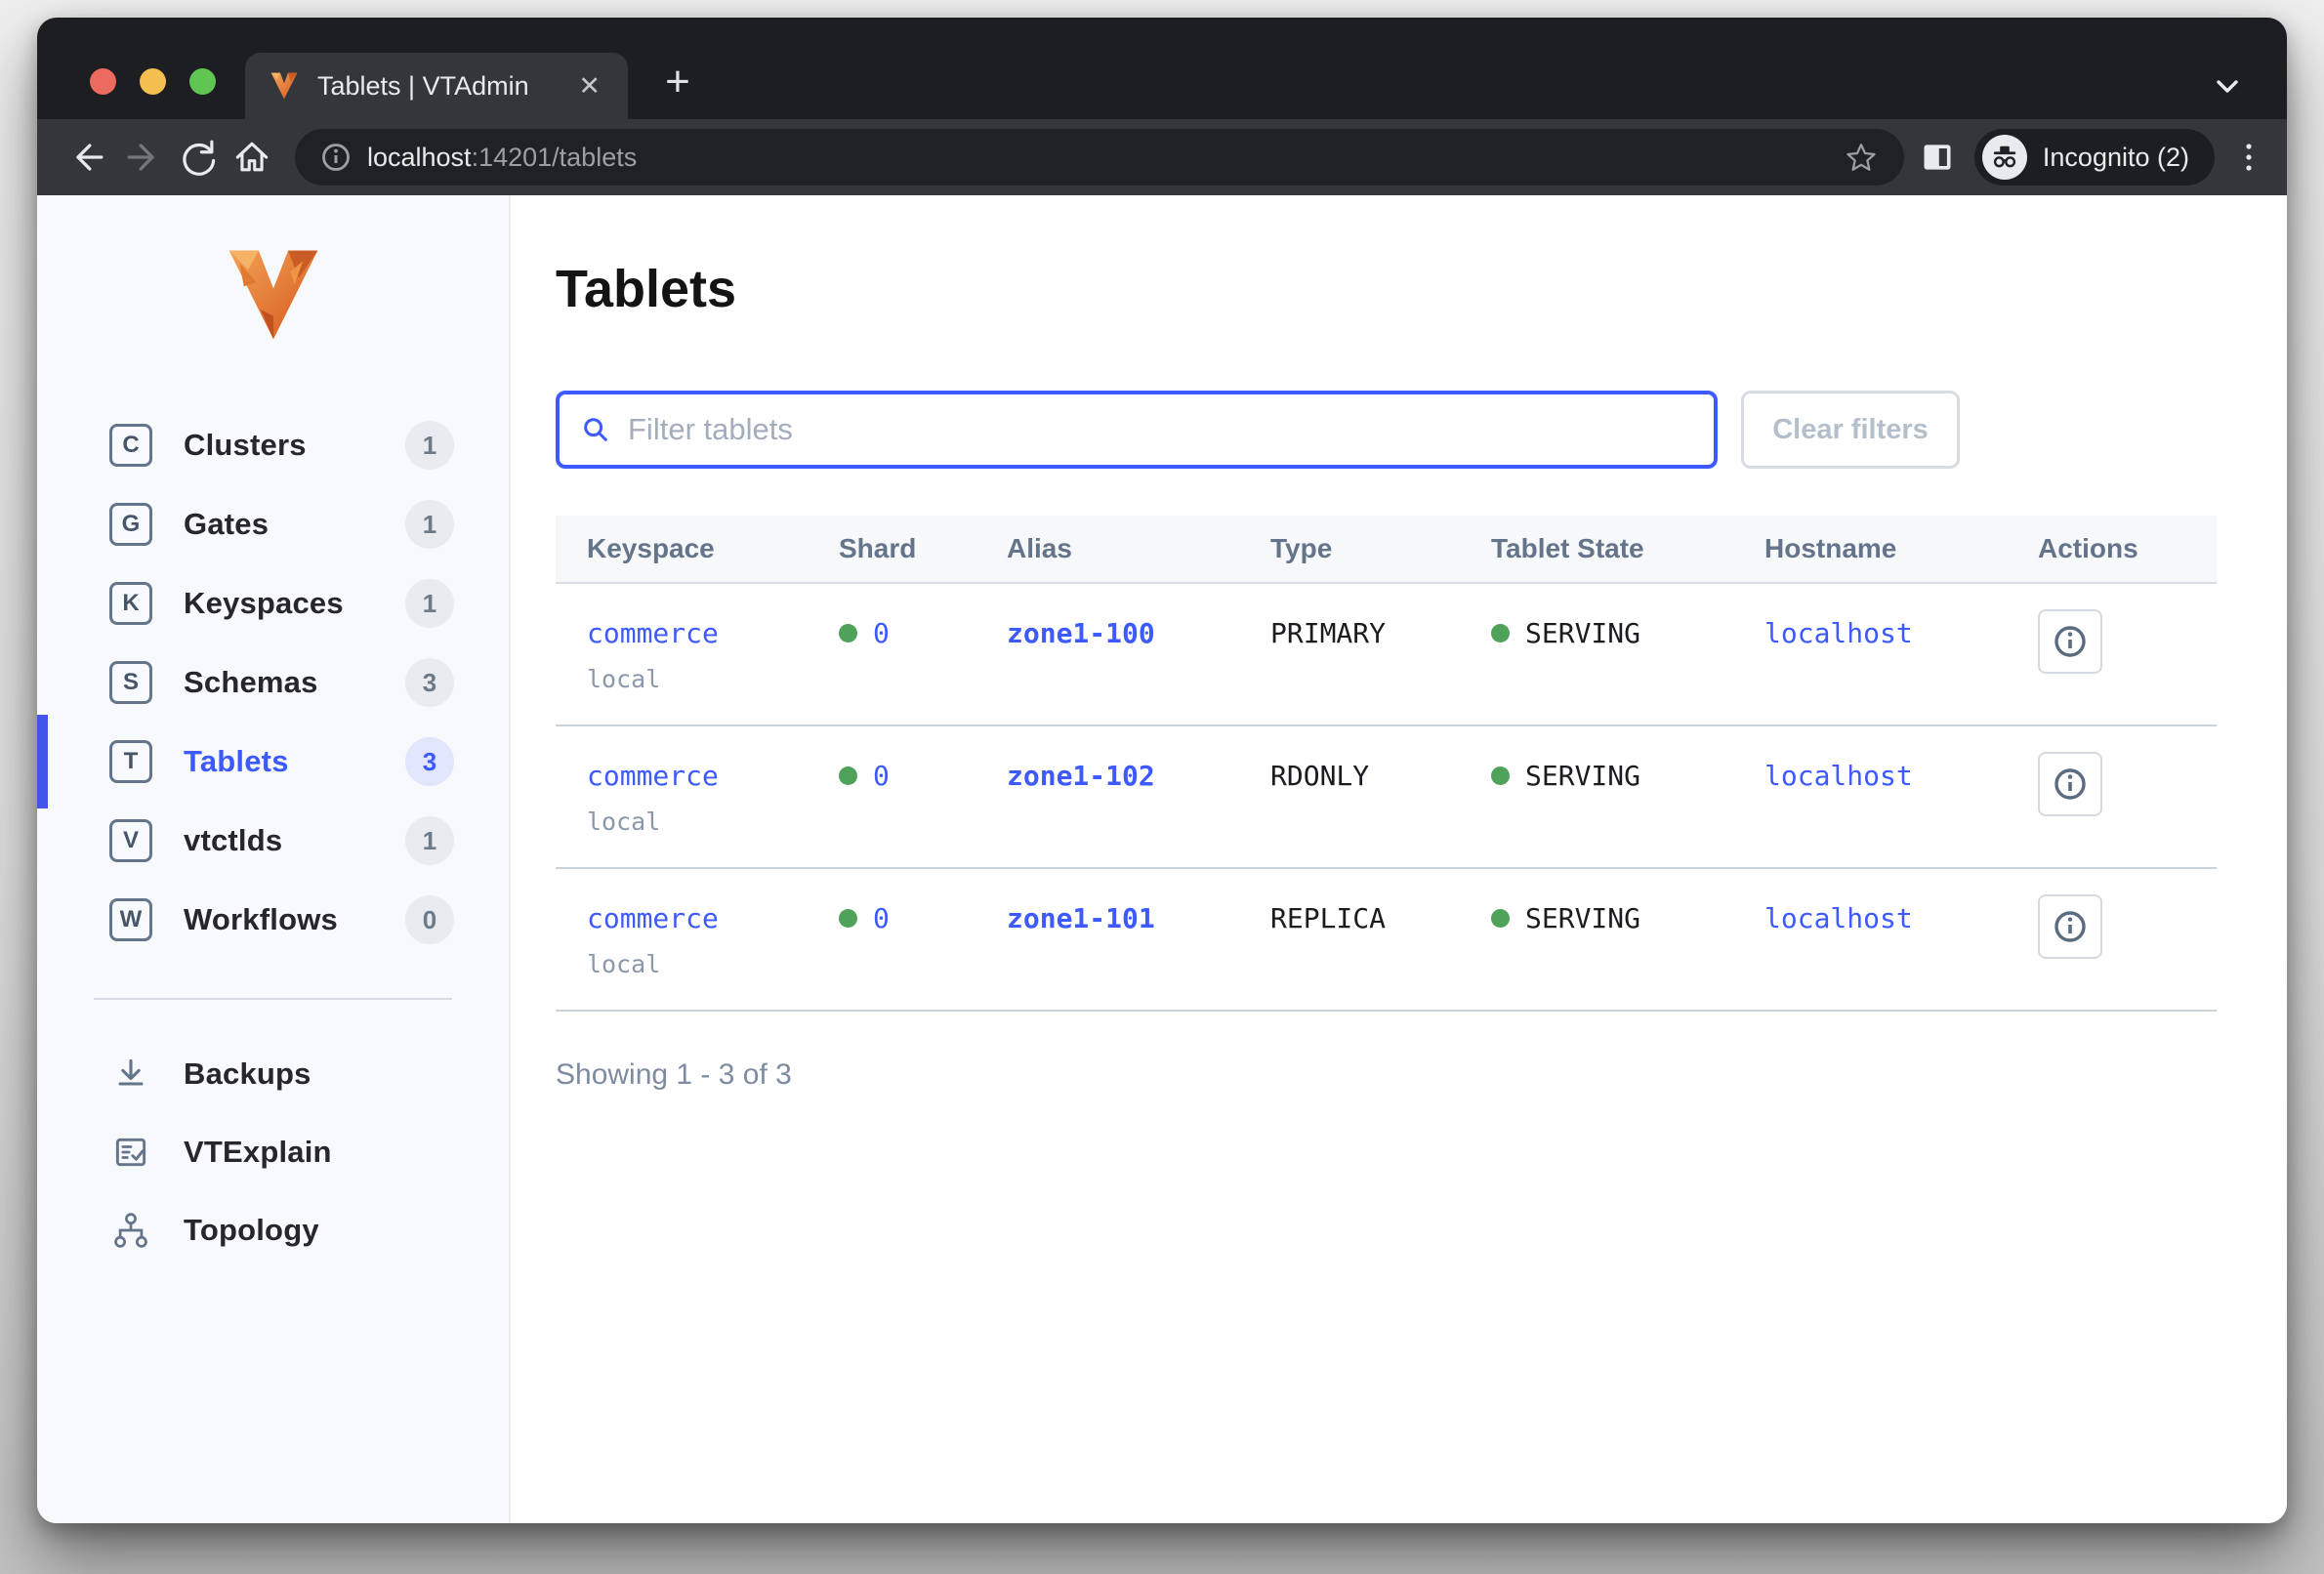 The image size is (2324, 1574). I want to click on minimize-window-button, so click(153, 82).